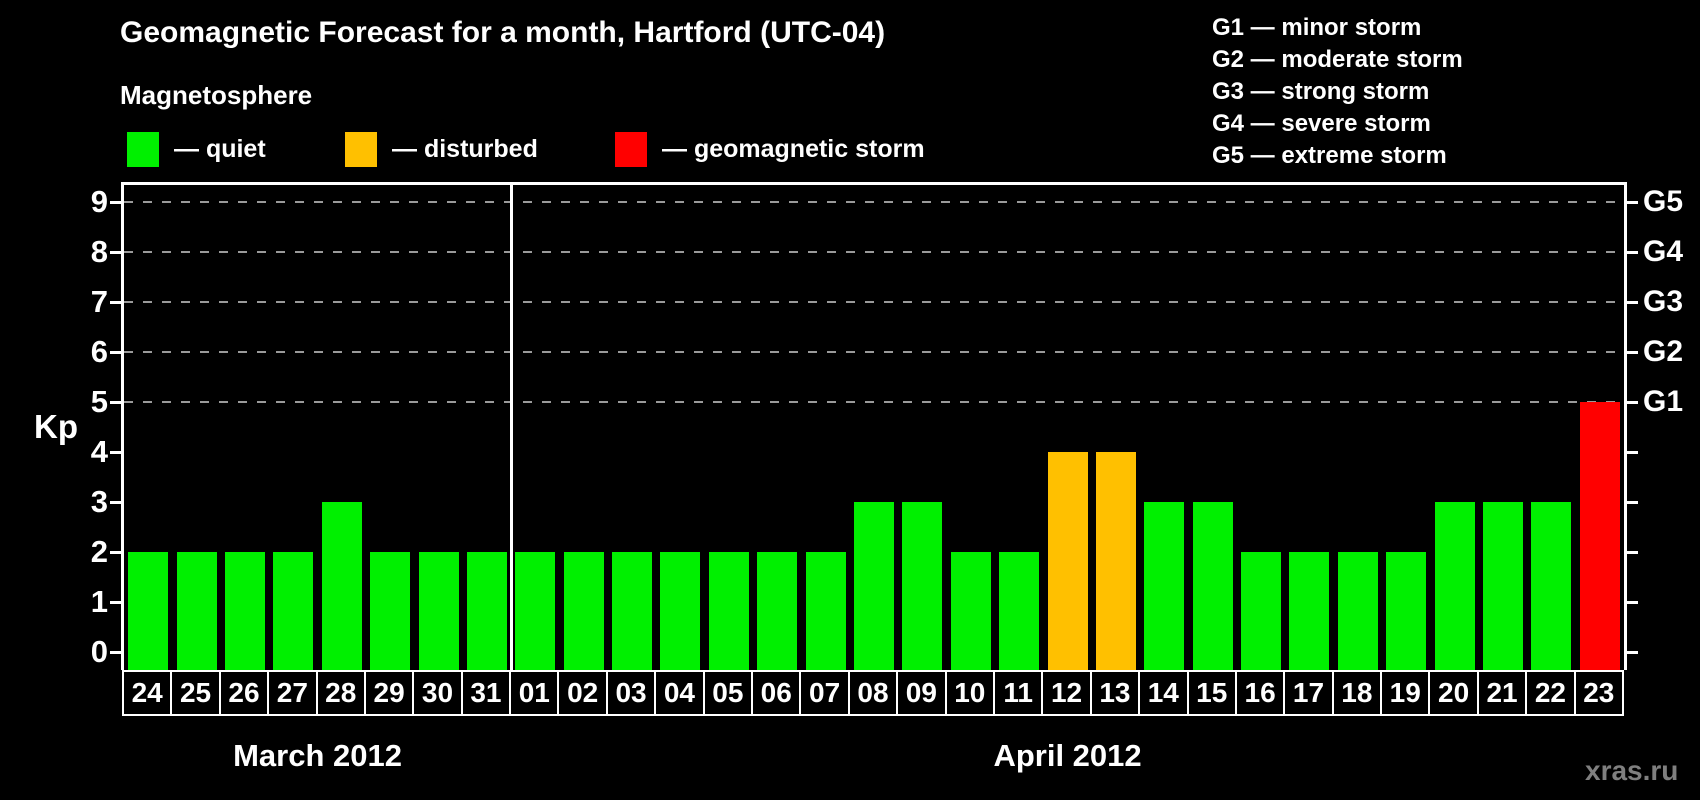 This screenshot has width=1700, height=800. Describe the element at coordinates (56, 426) in the screenshot. I see `y-axis-title: Kp` at that location.